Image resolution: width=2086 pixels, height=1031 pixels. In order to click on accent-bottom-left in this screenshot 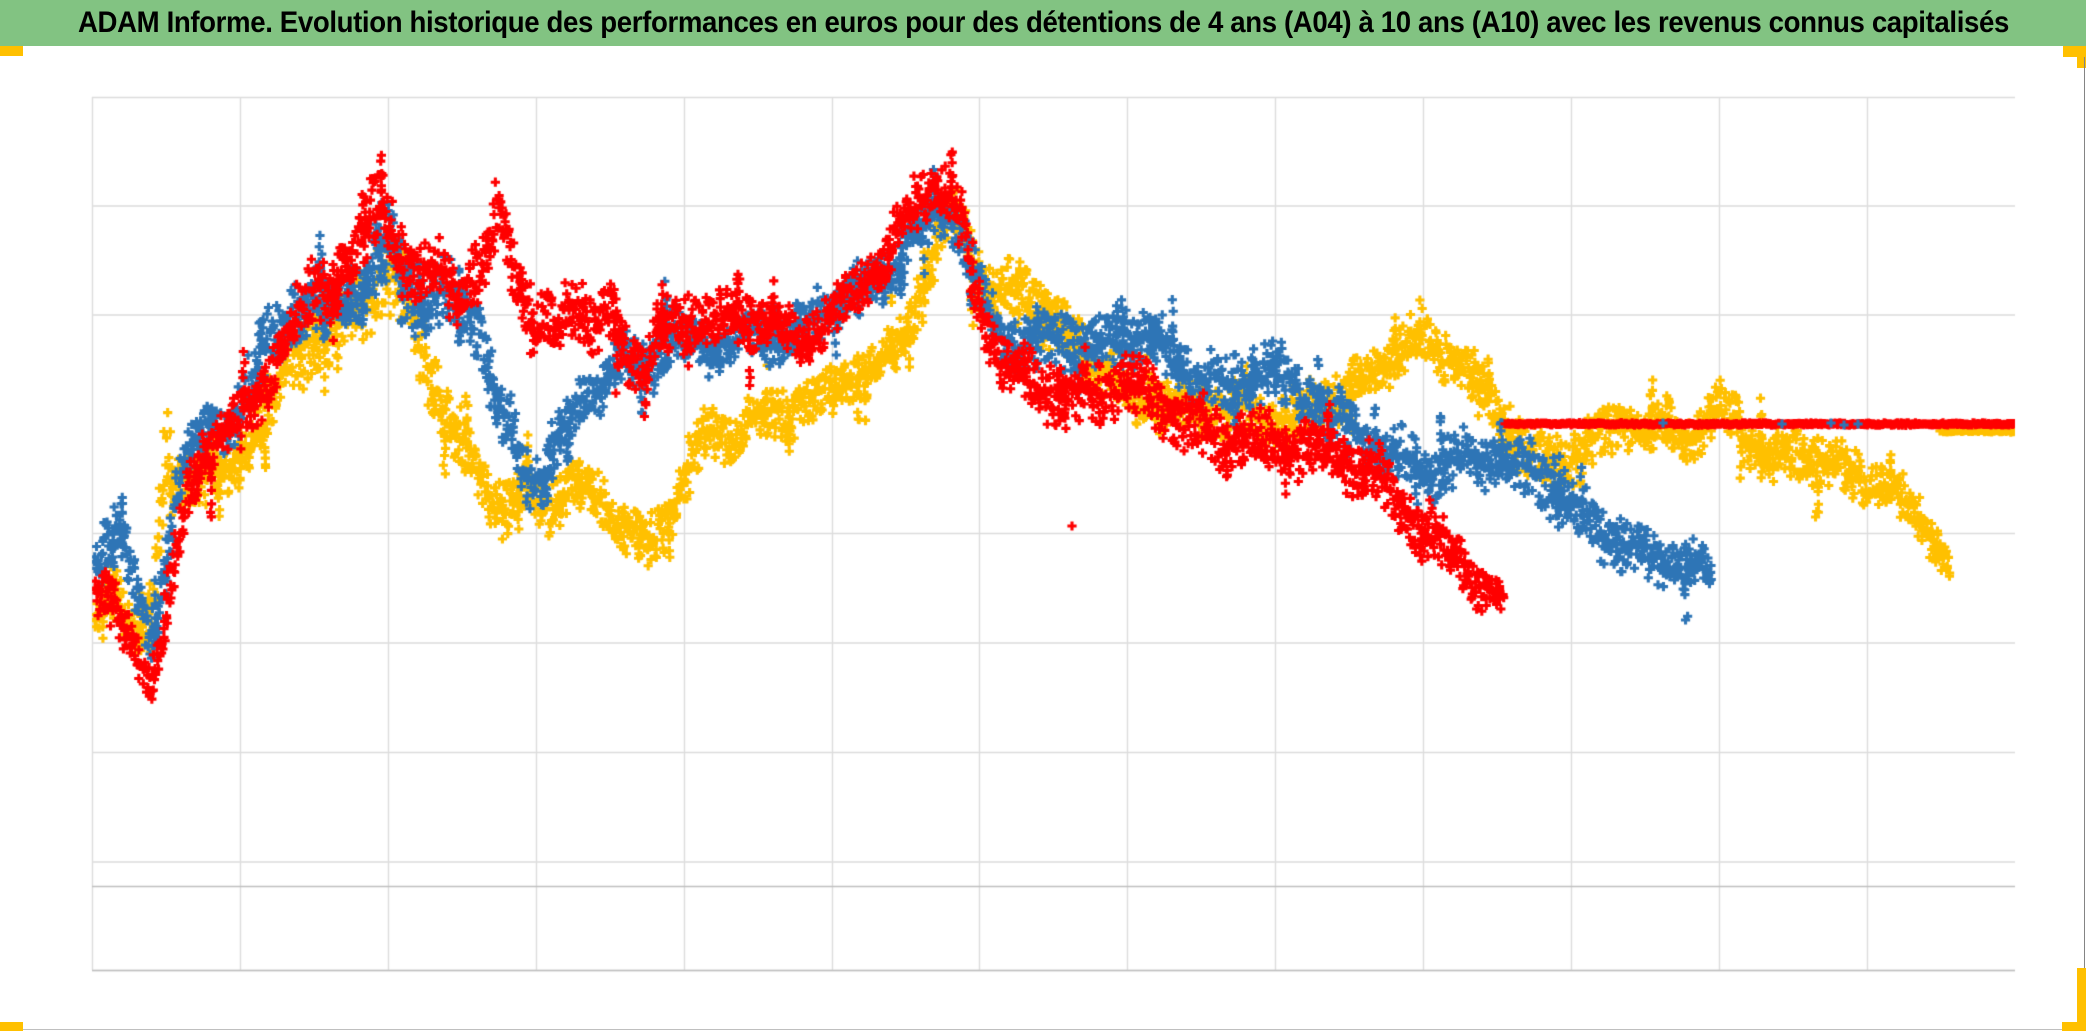, I will do `click(11, 1026)`.